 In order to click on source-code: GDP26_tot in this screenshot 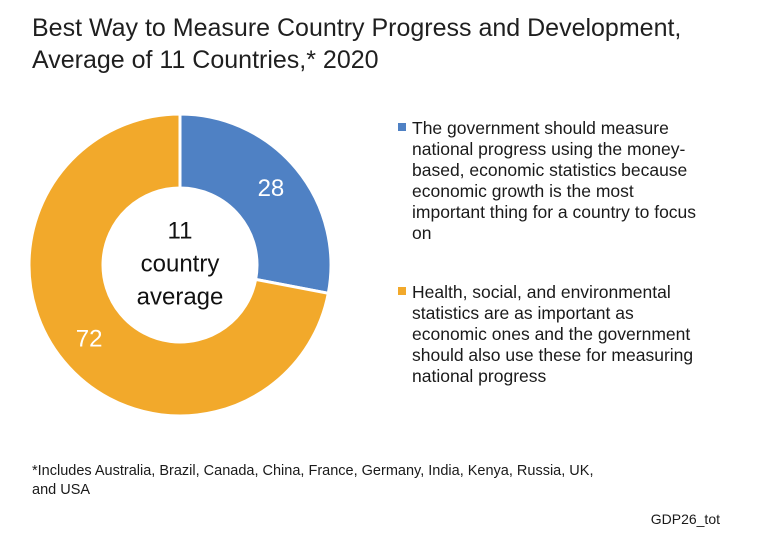, I will do `click(685, 519)`.